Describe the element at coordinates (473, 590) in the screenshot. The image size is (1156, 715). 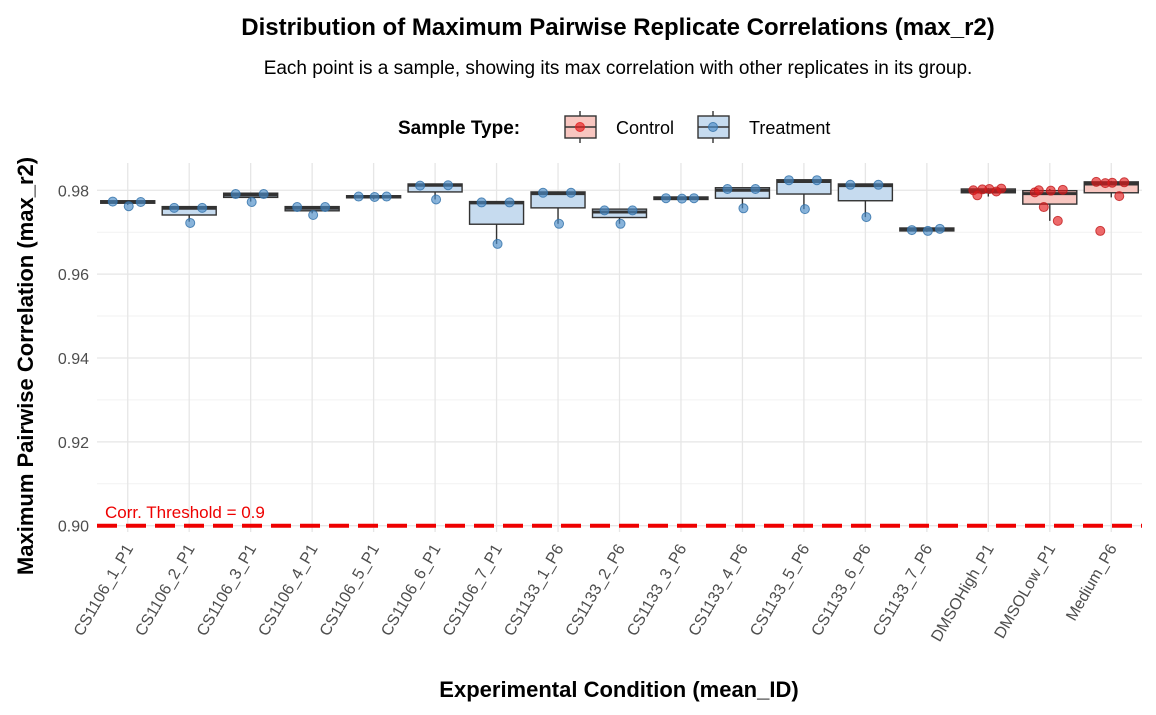
I see `x-tick-label: CS1106_7_P1` at that location.